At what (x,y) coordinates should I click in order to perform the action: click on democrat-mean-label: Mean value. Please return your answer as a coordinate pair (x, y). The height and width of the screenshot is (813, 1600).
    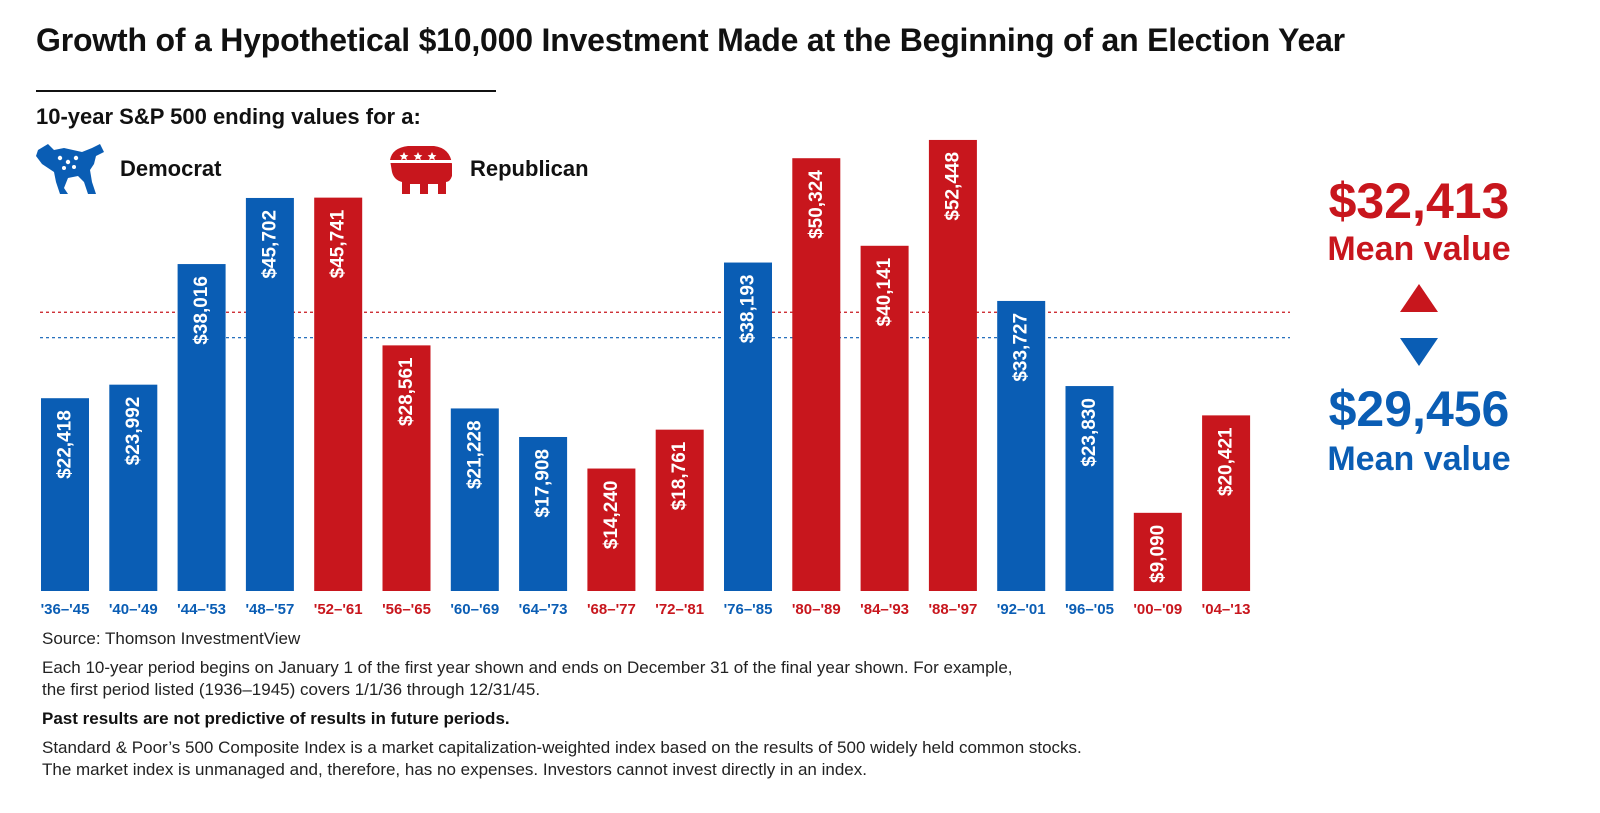
    Looking at the image, I should click on (1419, 459).